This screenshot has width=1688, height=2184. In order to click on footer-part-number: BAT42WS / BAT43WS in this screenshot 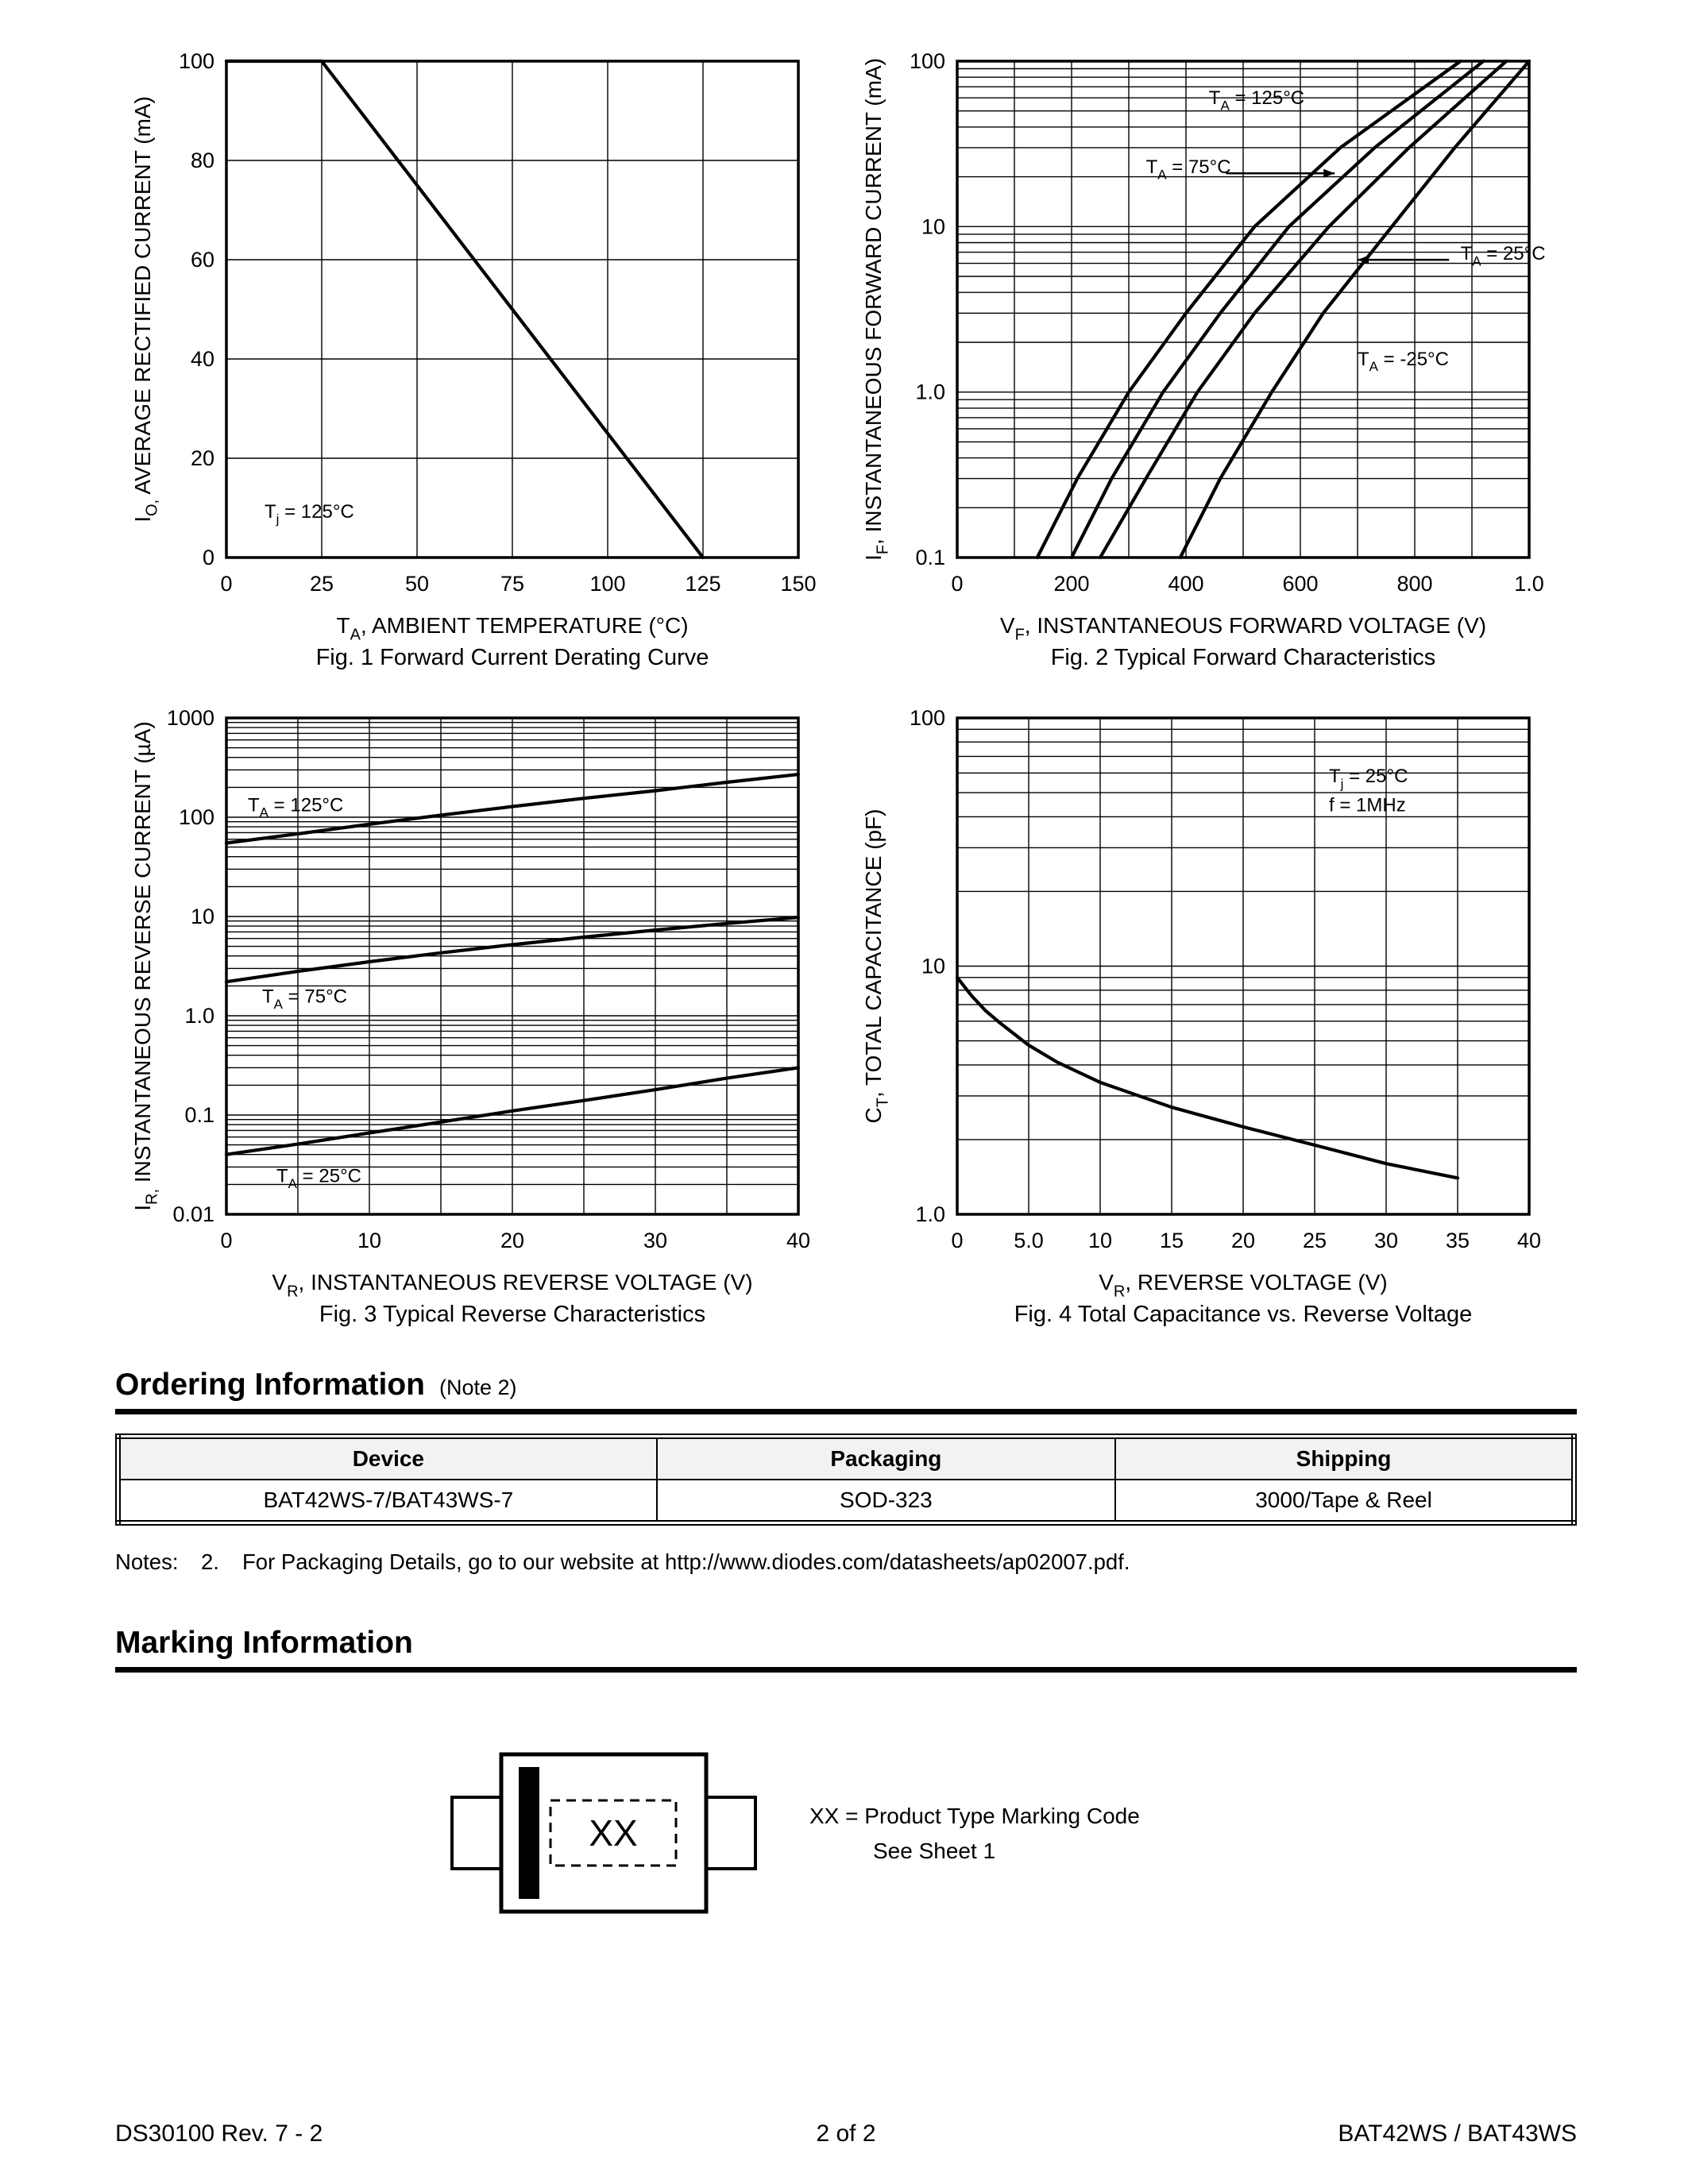, I will do `click(1457, 2133)`.